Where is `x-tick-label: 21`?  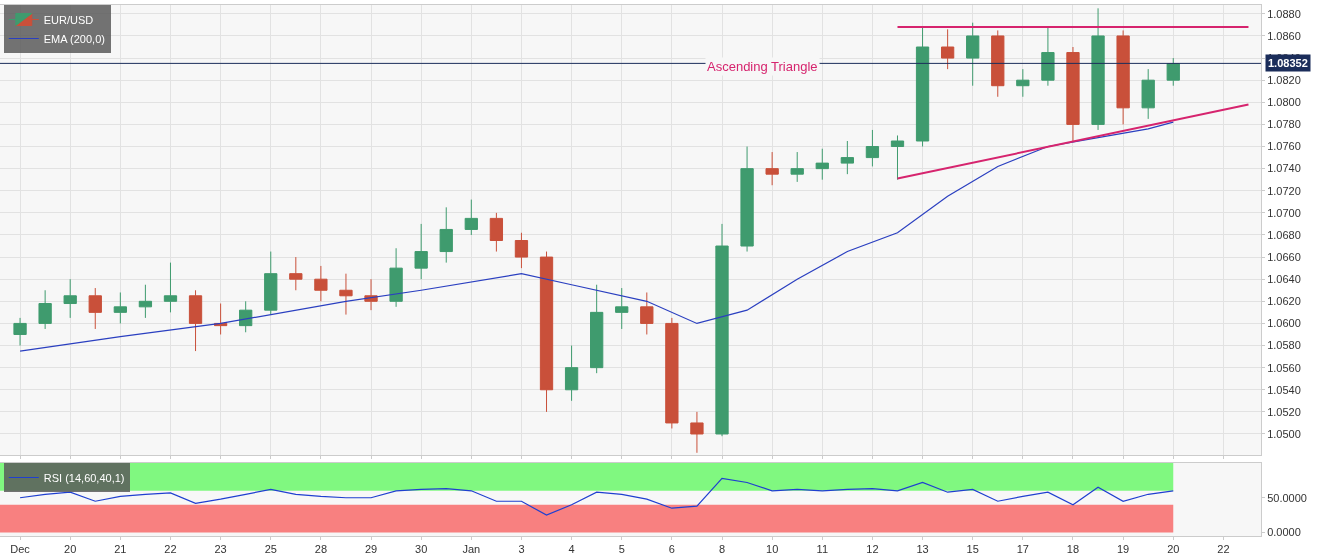 x-tick-label: 21 is located at coordinates (120, 549).